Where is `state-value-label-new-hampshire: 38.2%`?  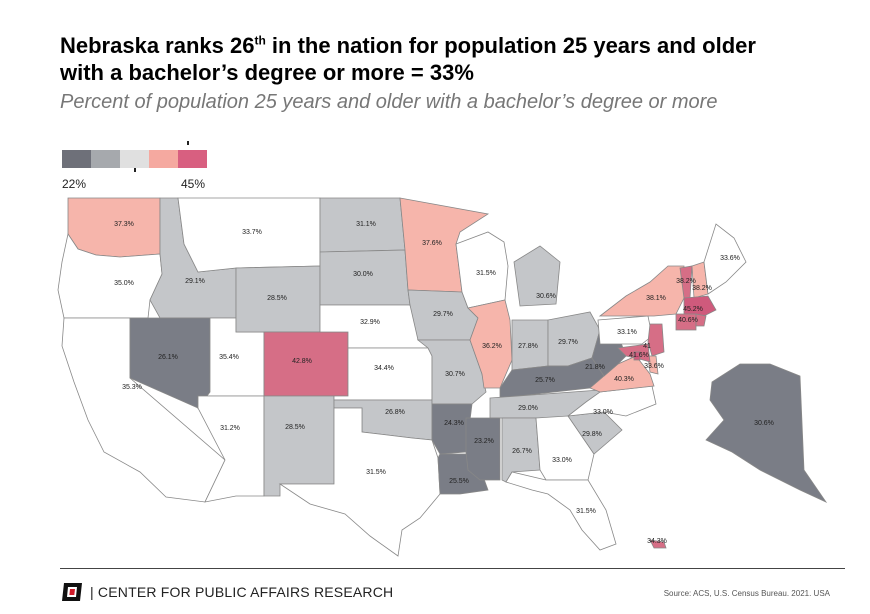
state-value-label-new-hampshire: 38.2% is located at coordinates (702, 288).